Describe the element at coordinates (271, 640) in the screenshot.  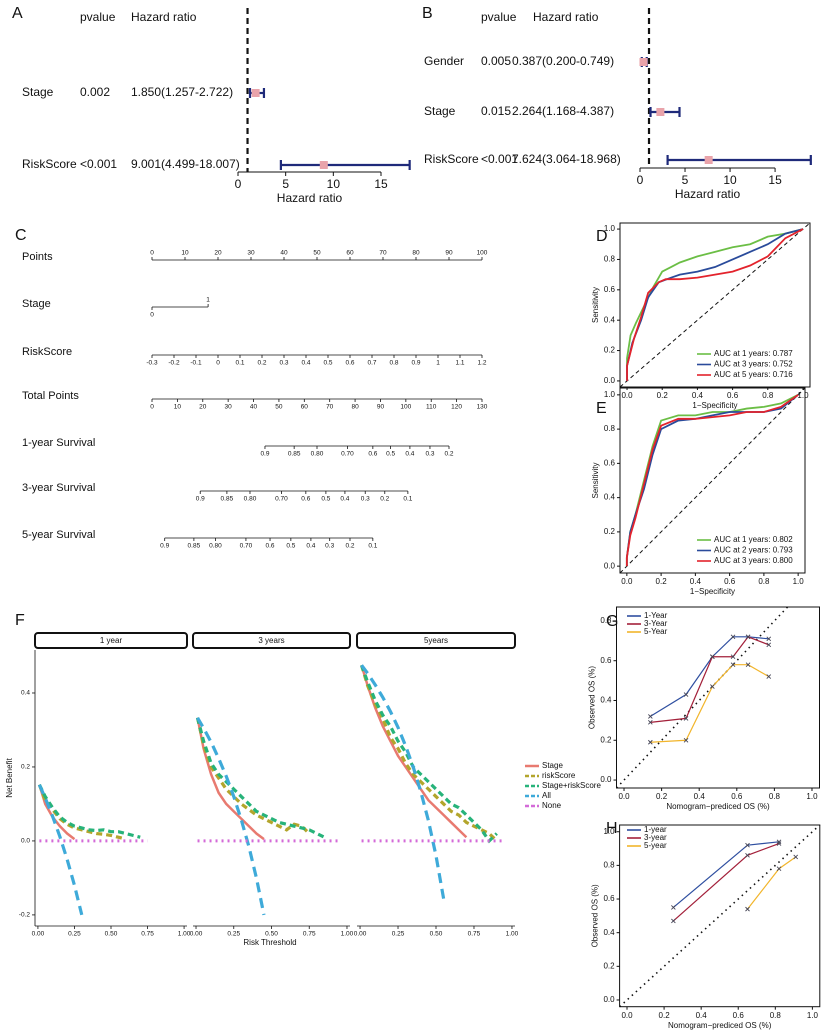
I see `facet-strip` at that location.